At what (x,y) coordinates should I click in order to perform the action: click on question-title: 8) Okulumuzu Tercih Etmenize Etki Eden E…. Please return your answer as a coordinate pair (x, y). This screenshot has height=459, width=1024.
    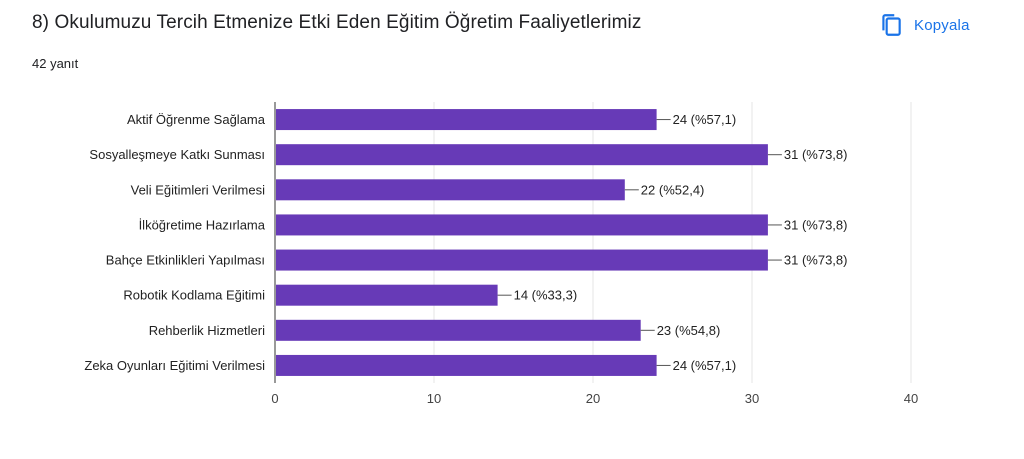
    Looking at the image, I should click on (337, 22).